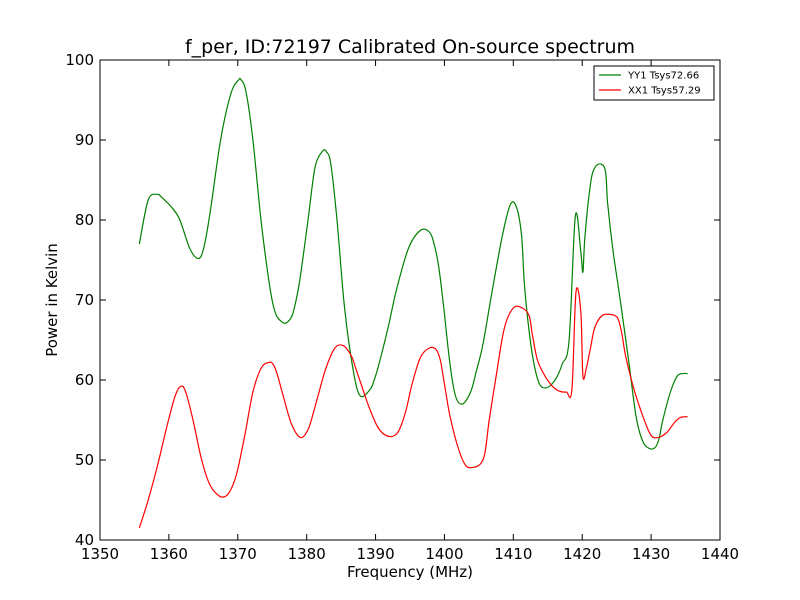 The height and width of the screenshot is (600, 800). Describe the element at coordinates (100, 554) in the screenshot. I see `x-tick-label: 1350` at that location.